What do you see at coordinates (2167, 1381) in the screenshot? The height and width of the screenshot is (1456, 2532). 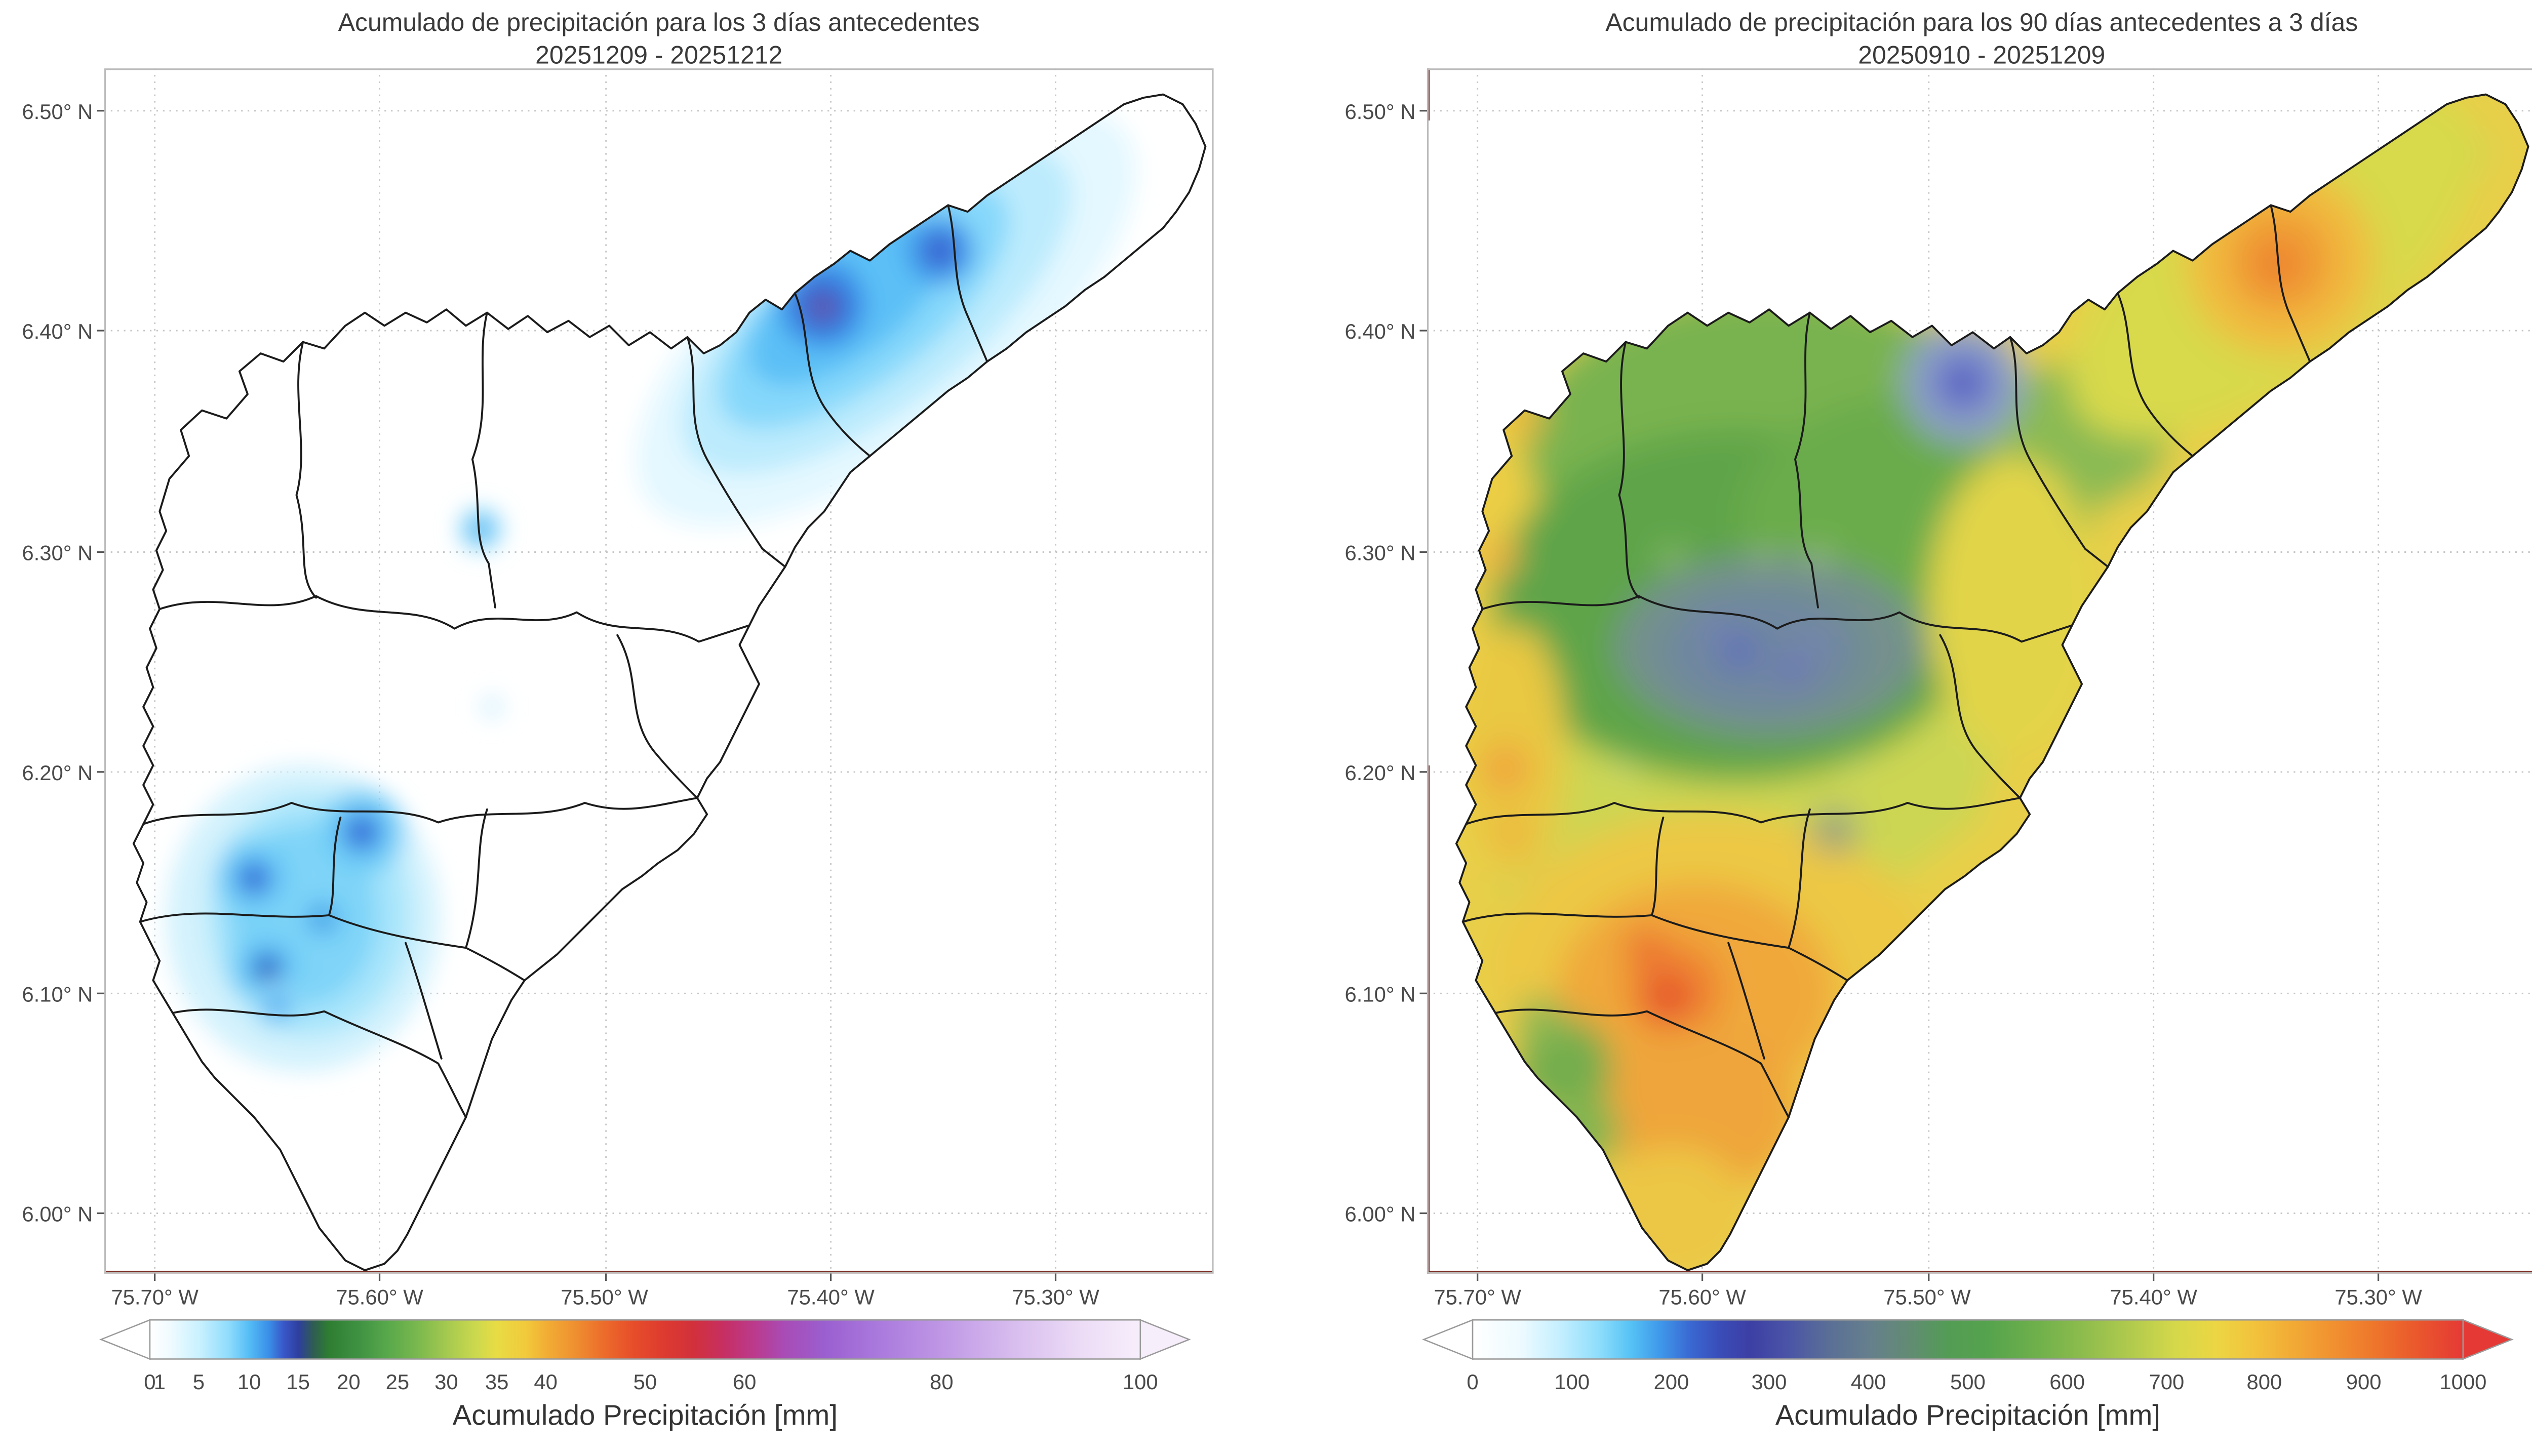 I see `colorbar-tick-label: 700` at bounding box center [2167, 1381].